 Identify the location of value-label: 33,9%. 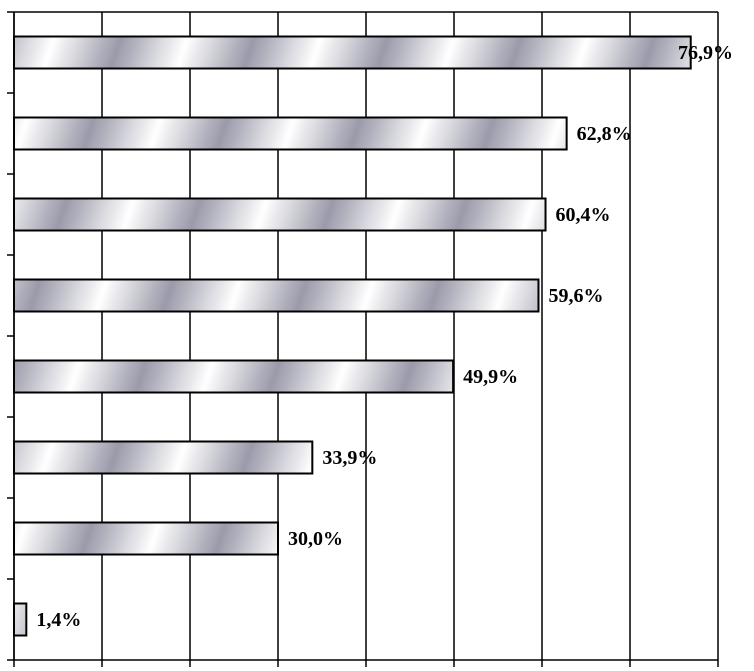
(349, 458).